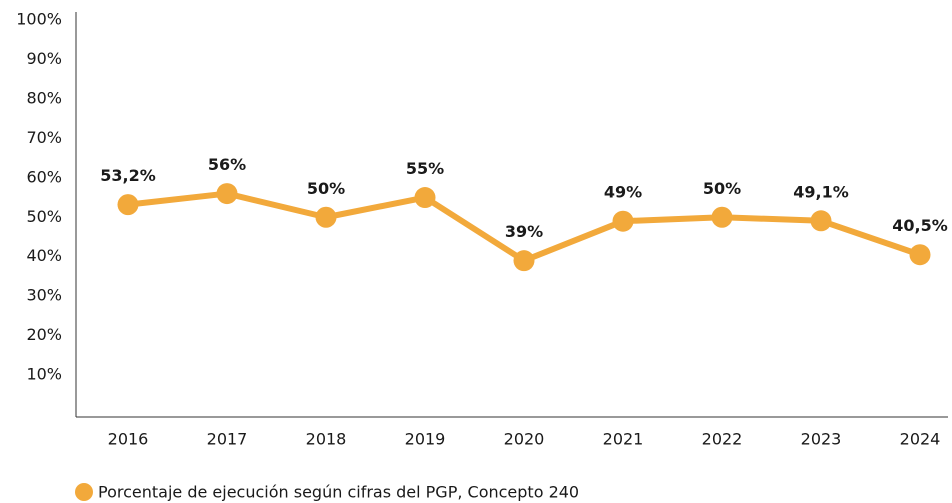  Describe the element at coordinates (425, 168) in the screenshot. I see `data-label: 55%` at that location.